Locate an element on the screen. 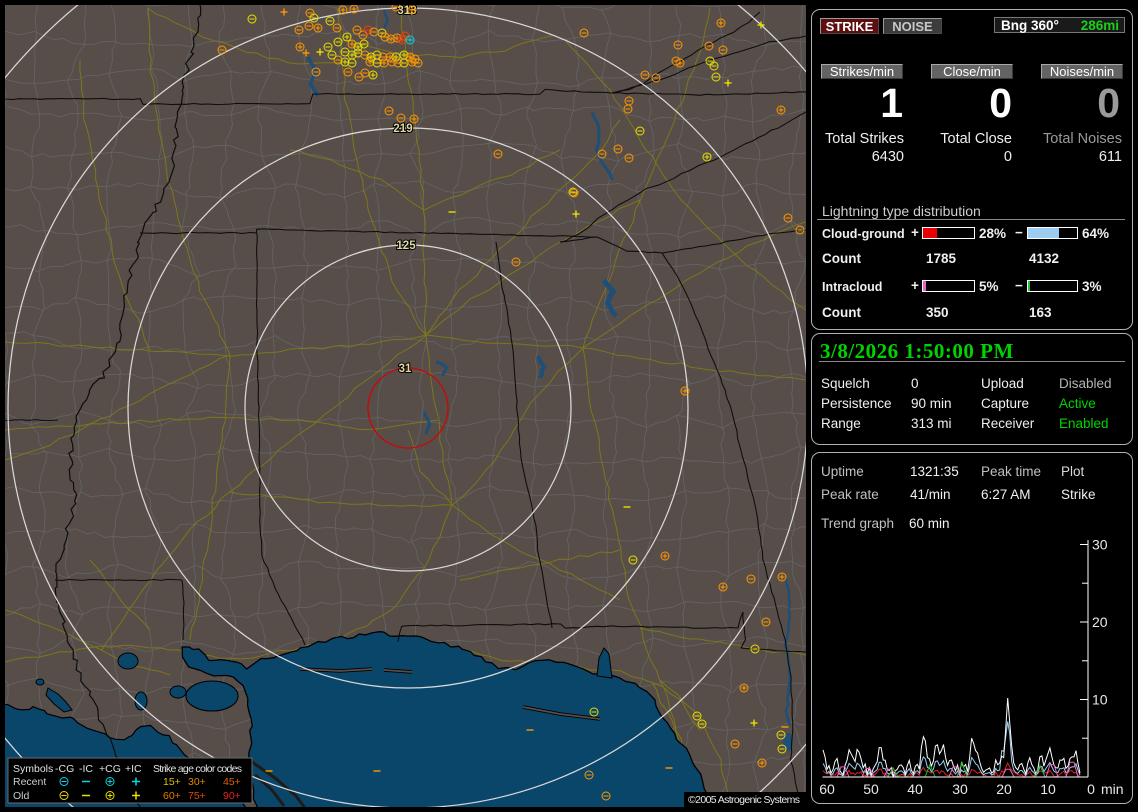 The image size is (1138, 812). svg-text: 75+ is located at coordinates (197, 796).